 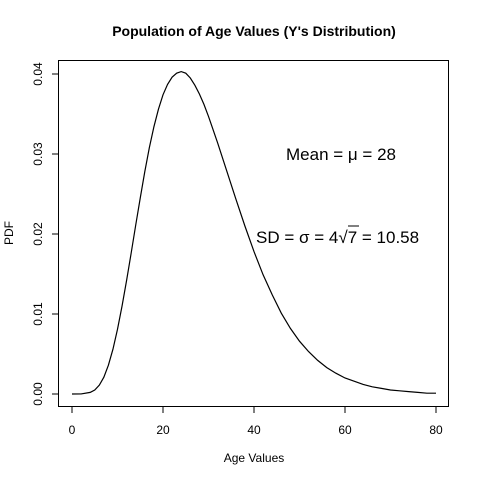 I want to click on x-axis-label: Age Values, so click(x=254, y=458).